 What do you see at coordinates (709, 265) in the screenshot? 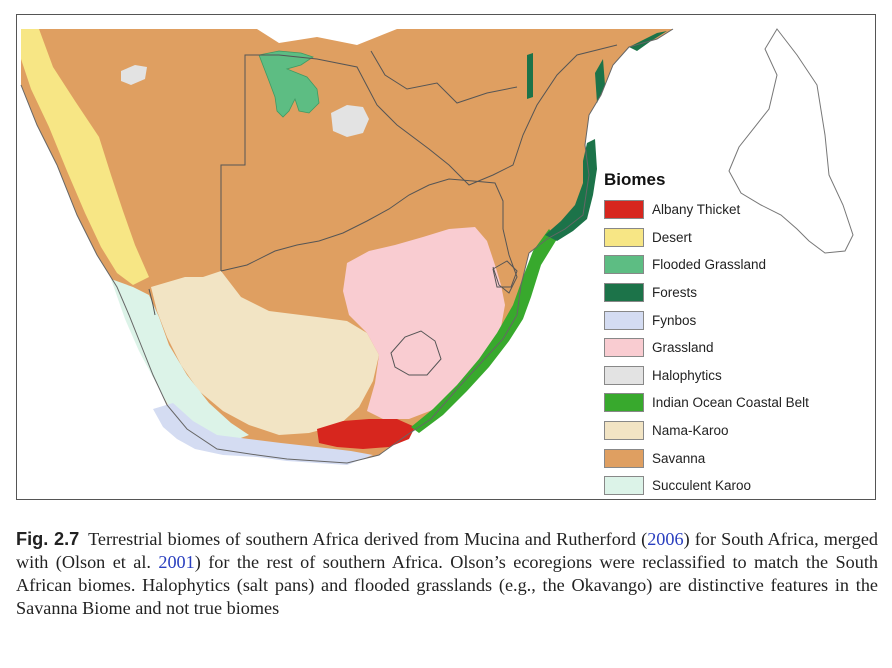
I see `legend-label: Flooded Grassland` at bounding box center [709, 265].